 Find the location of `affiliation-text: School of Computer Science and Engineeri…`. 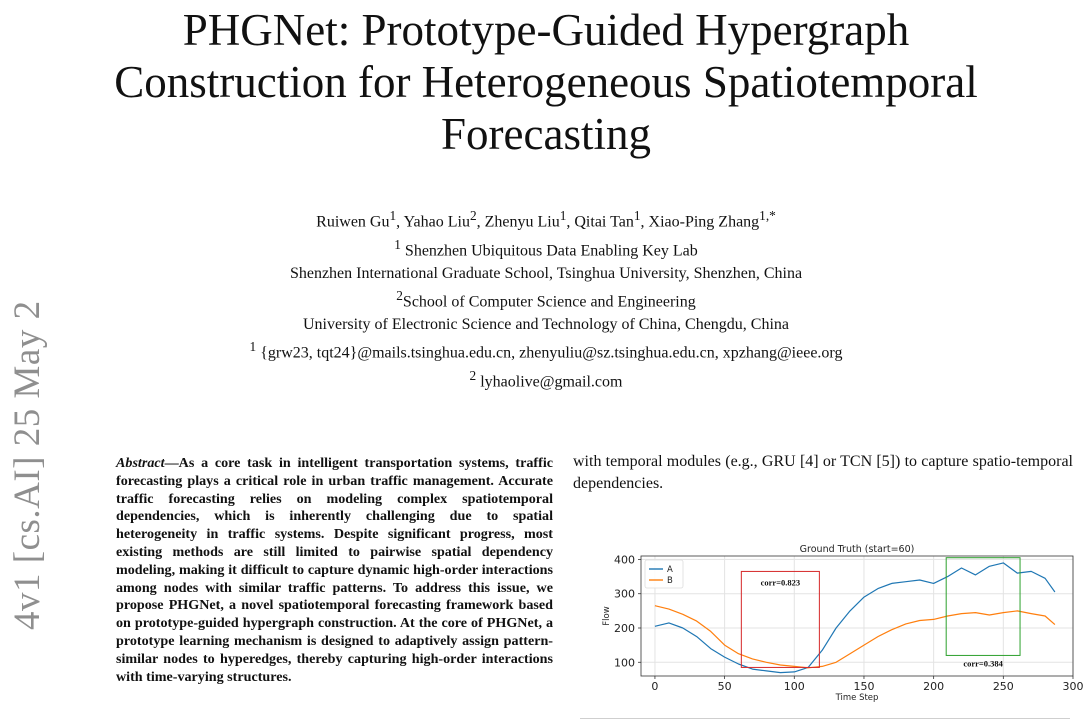

affiliation-text: School of Computer Science and Engineeri… is located at coordinates (549, 302).